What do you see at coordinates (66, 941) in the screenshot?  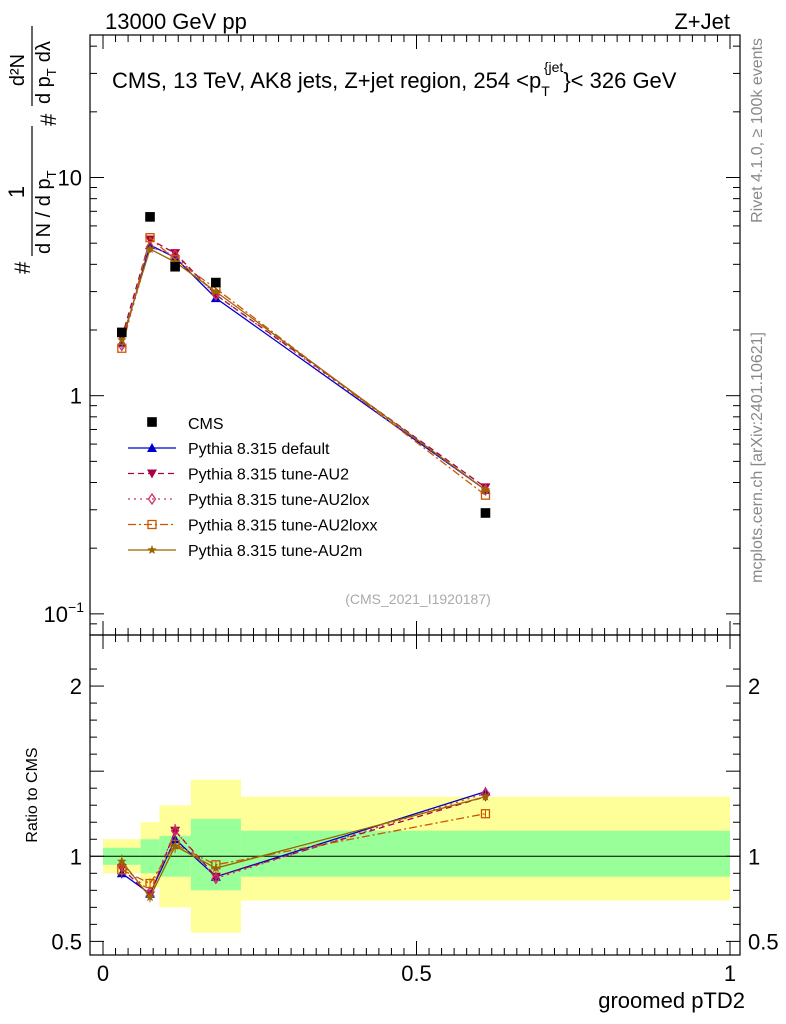 I see `ratio-tick-label-left: 0.5` at bounding box center [66, 941].